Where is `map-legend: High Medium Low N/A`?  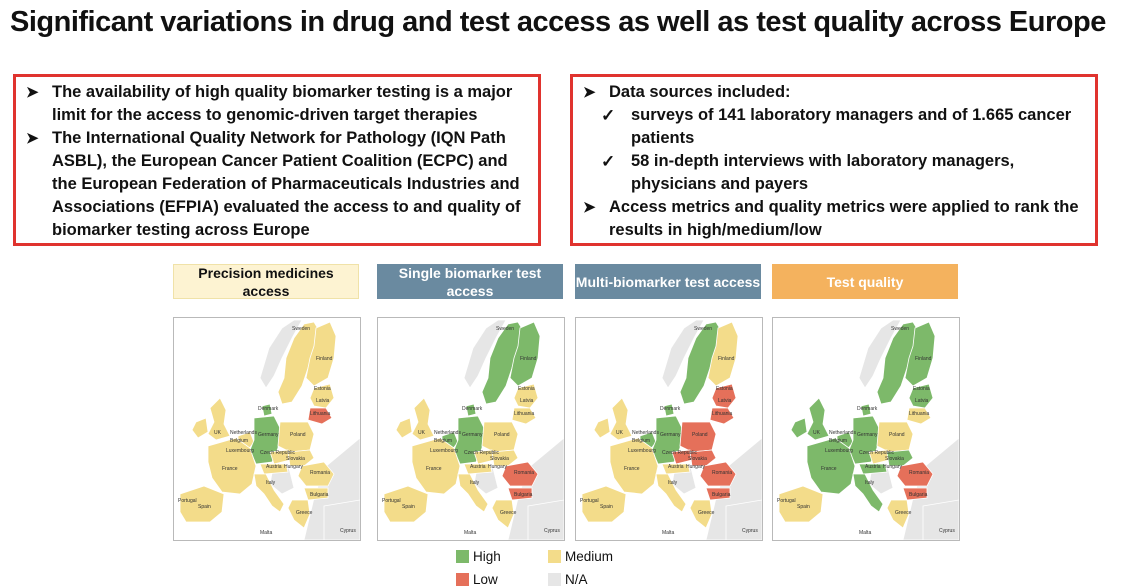 map-legend: High Medium Low N/A is located at coordinates (539, 567).